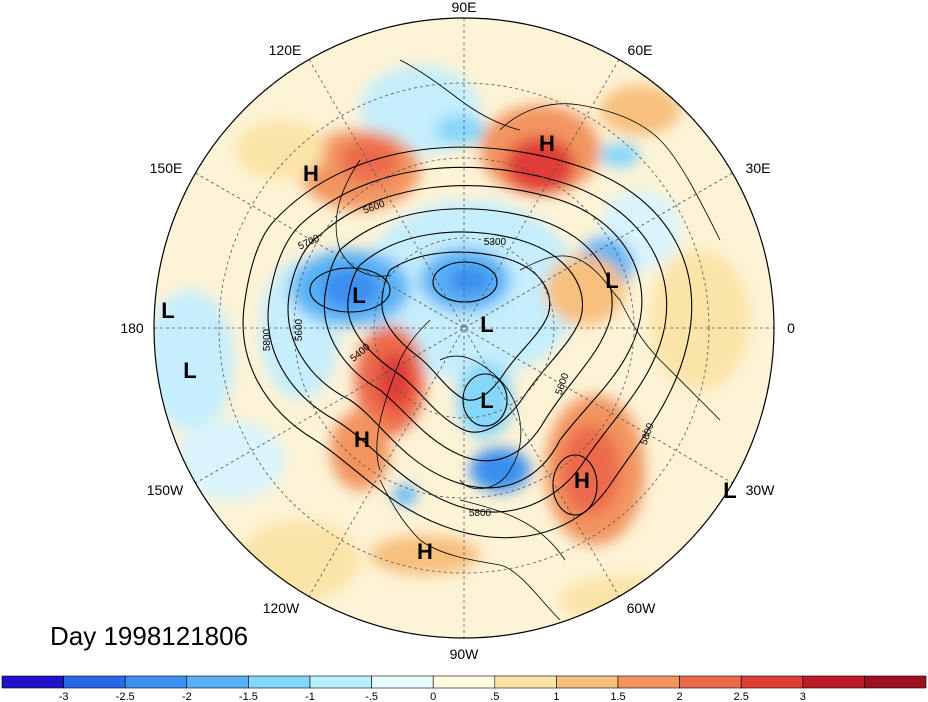 Image resolution: width=928 pixels, height=702 pixels. I want to click on lon-label-120w: 120W, so click(281, 608).